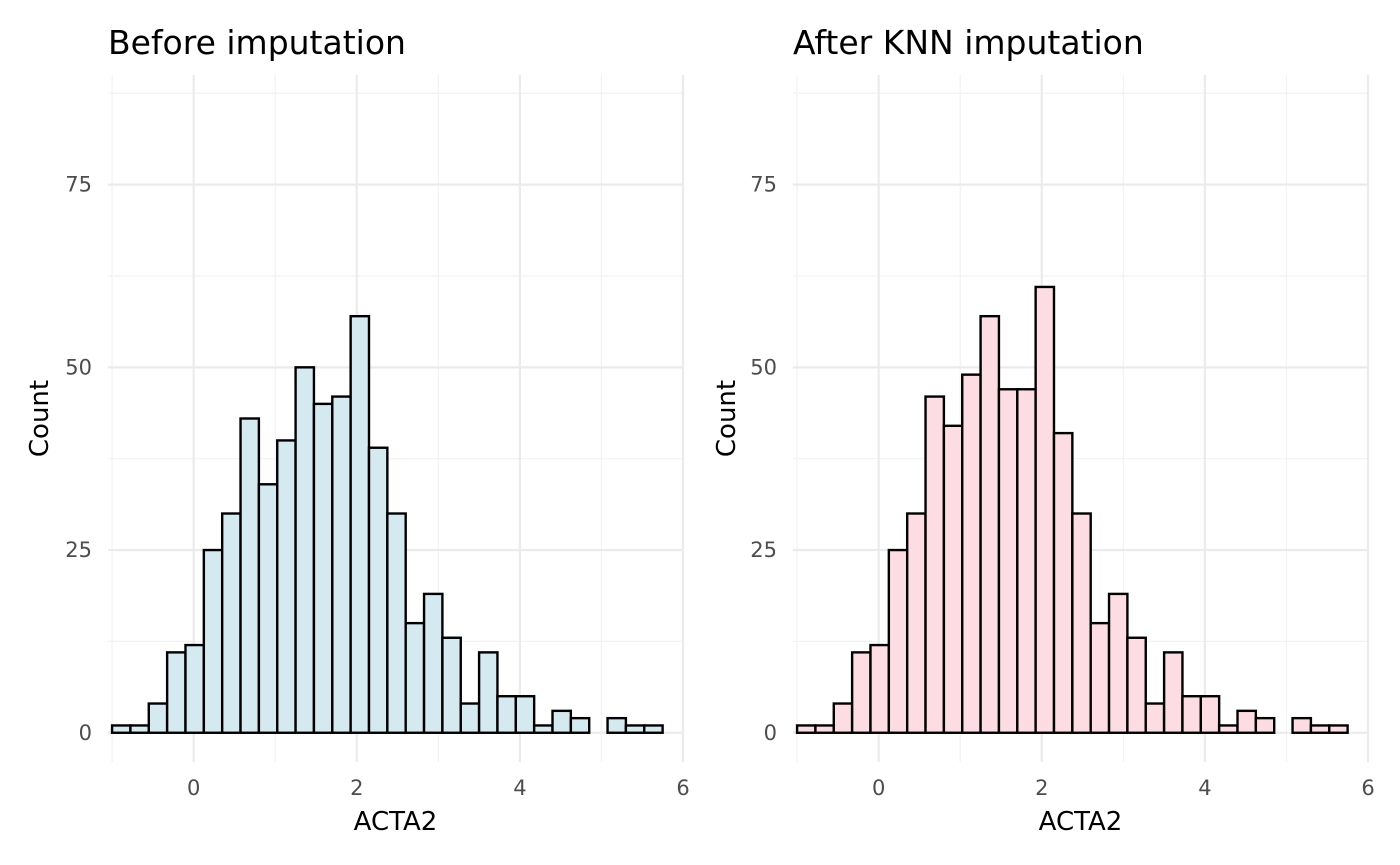 The height and width of the screenshot is (865, 1400). What do you see at coordinates (257, 42) in the screenshot?
I see `panel-title: Before imputation` at bounding box center [257, 42].